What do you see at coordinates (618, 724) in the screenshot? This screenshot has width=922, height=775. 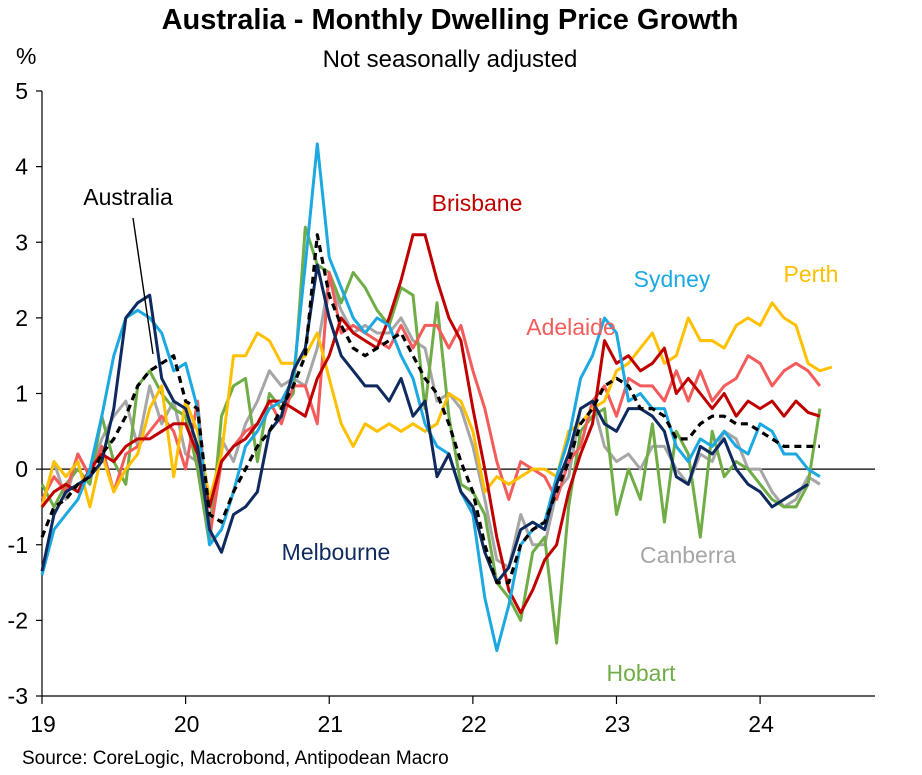 I see `x-tick-label: 23` at bounding box center [618, 724].